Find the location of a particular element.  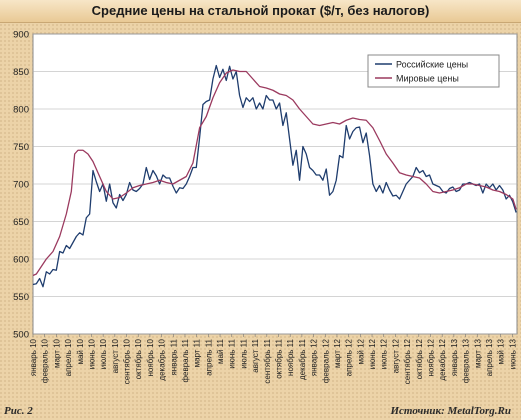

x-tick-label: июль 12 is located at coordinates (384, 353).